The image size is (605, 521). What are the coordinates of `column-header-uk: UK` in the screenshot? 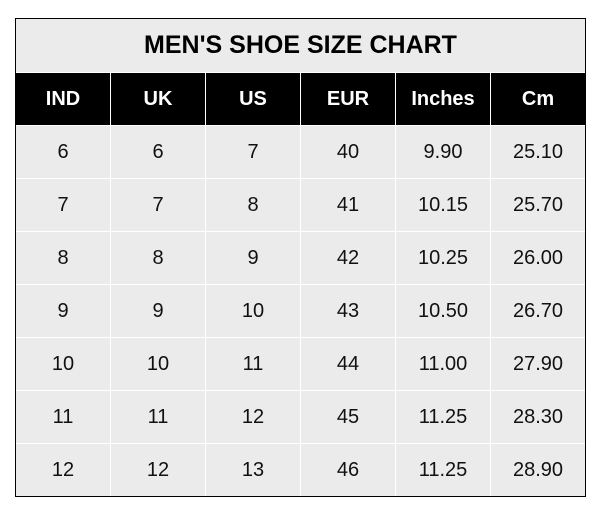 It's located at (157, 99).